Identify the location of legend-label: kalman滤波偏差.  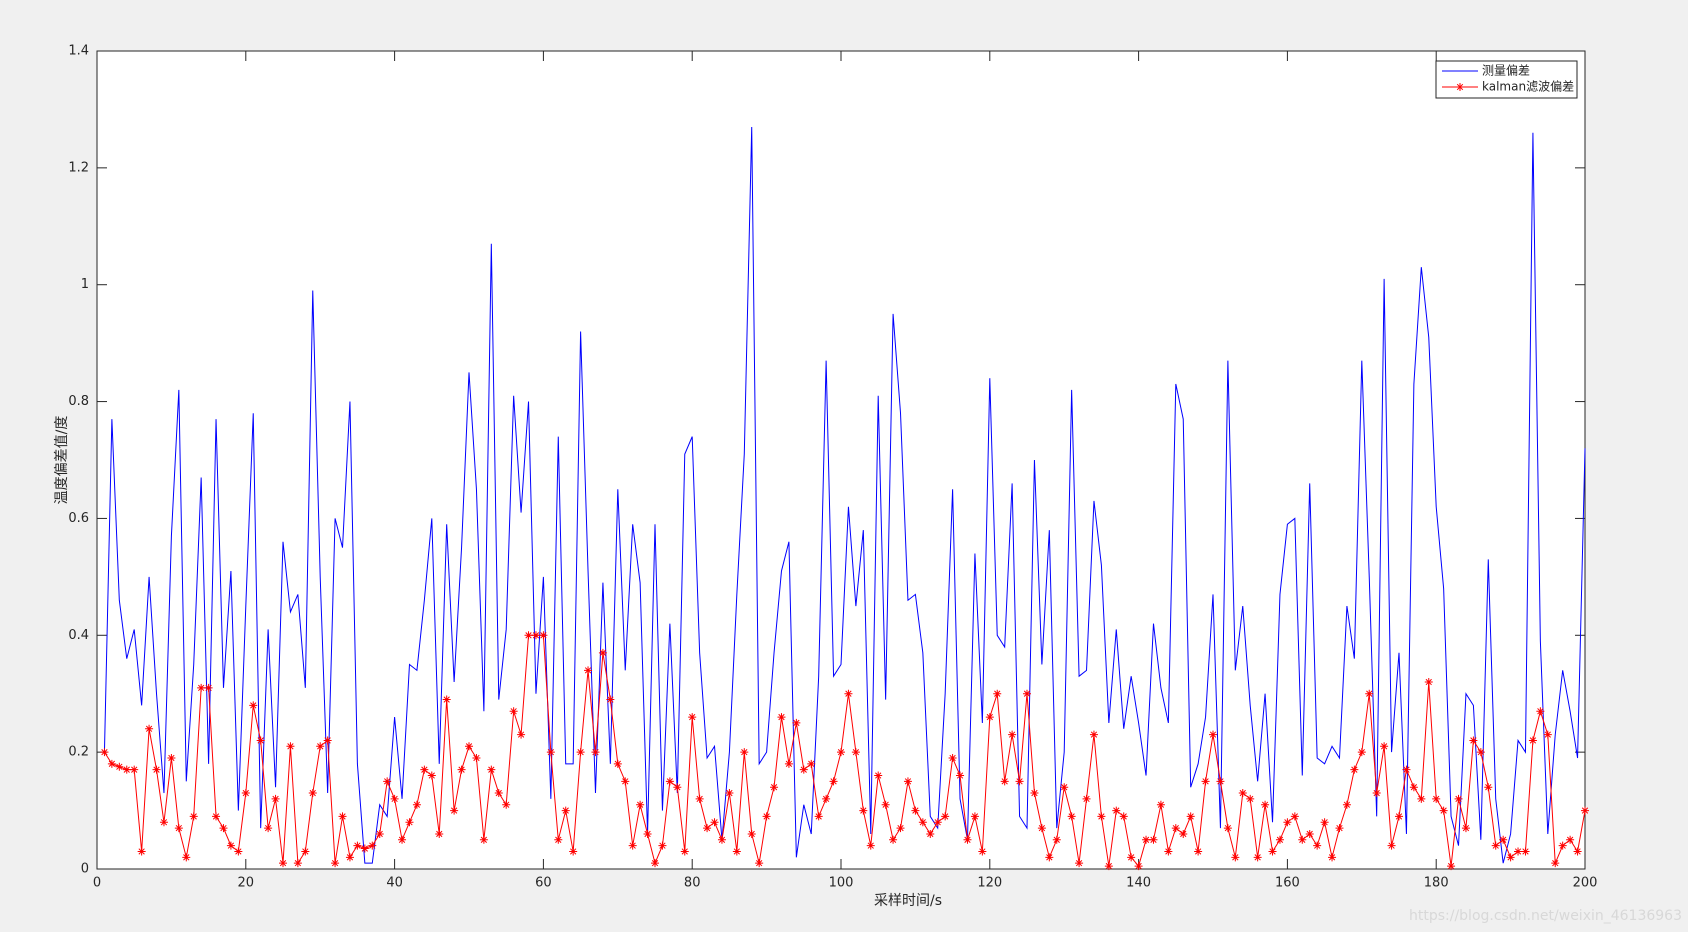
(1528, 86).